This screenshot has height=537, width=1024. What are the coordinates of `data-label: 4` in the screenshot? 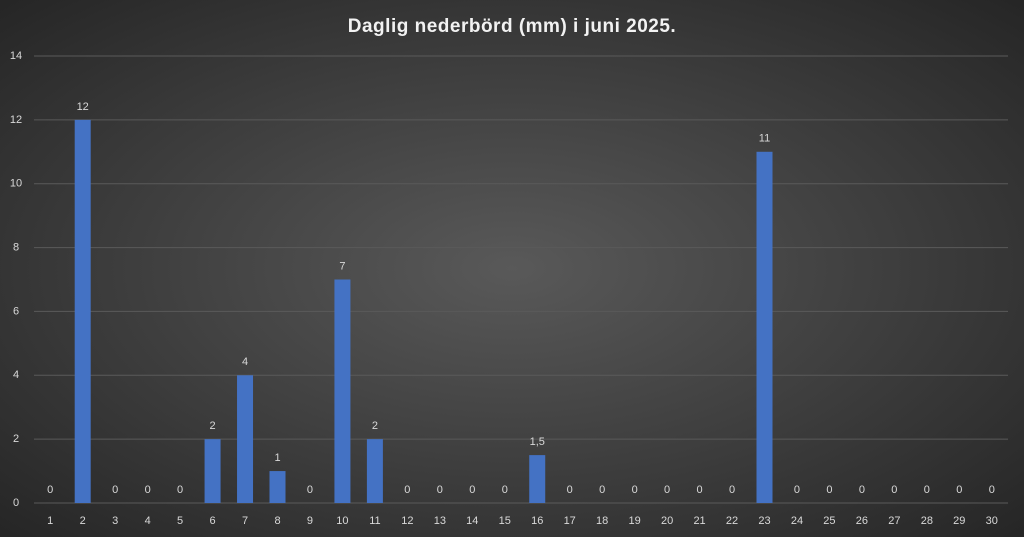 It's located at (245, 362).